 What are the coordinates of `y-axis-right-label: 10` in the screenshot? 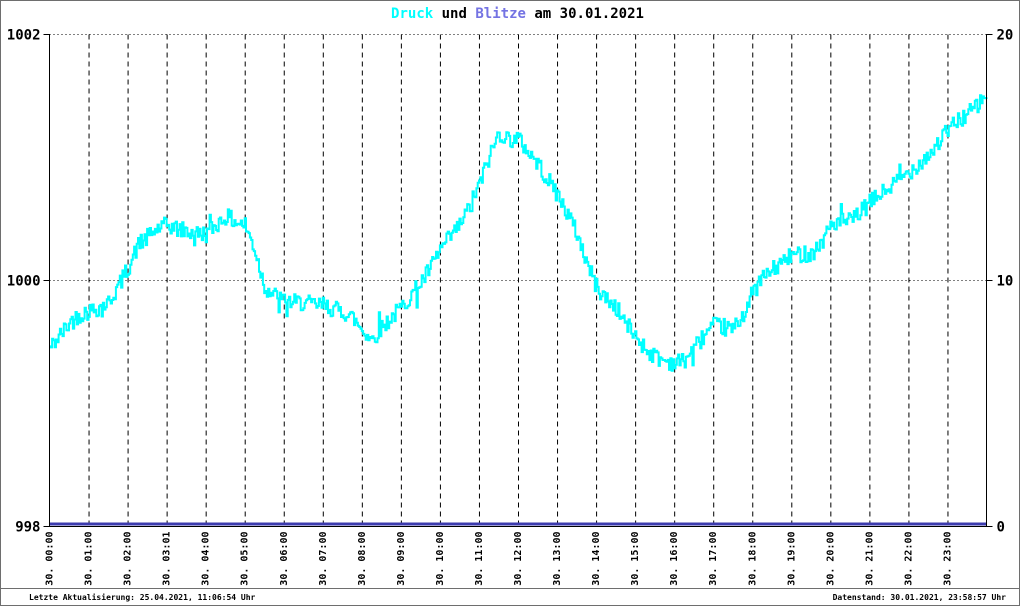 It's located at (1005, 282).